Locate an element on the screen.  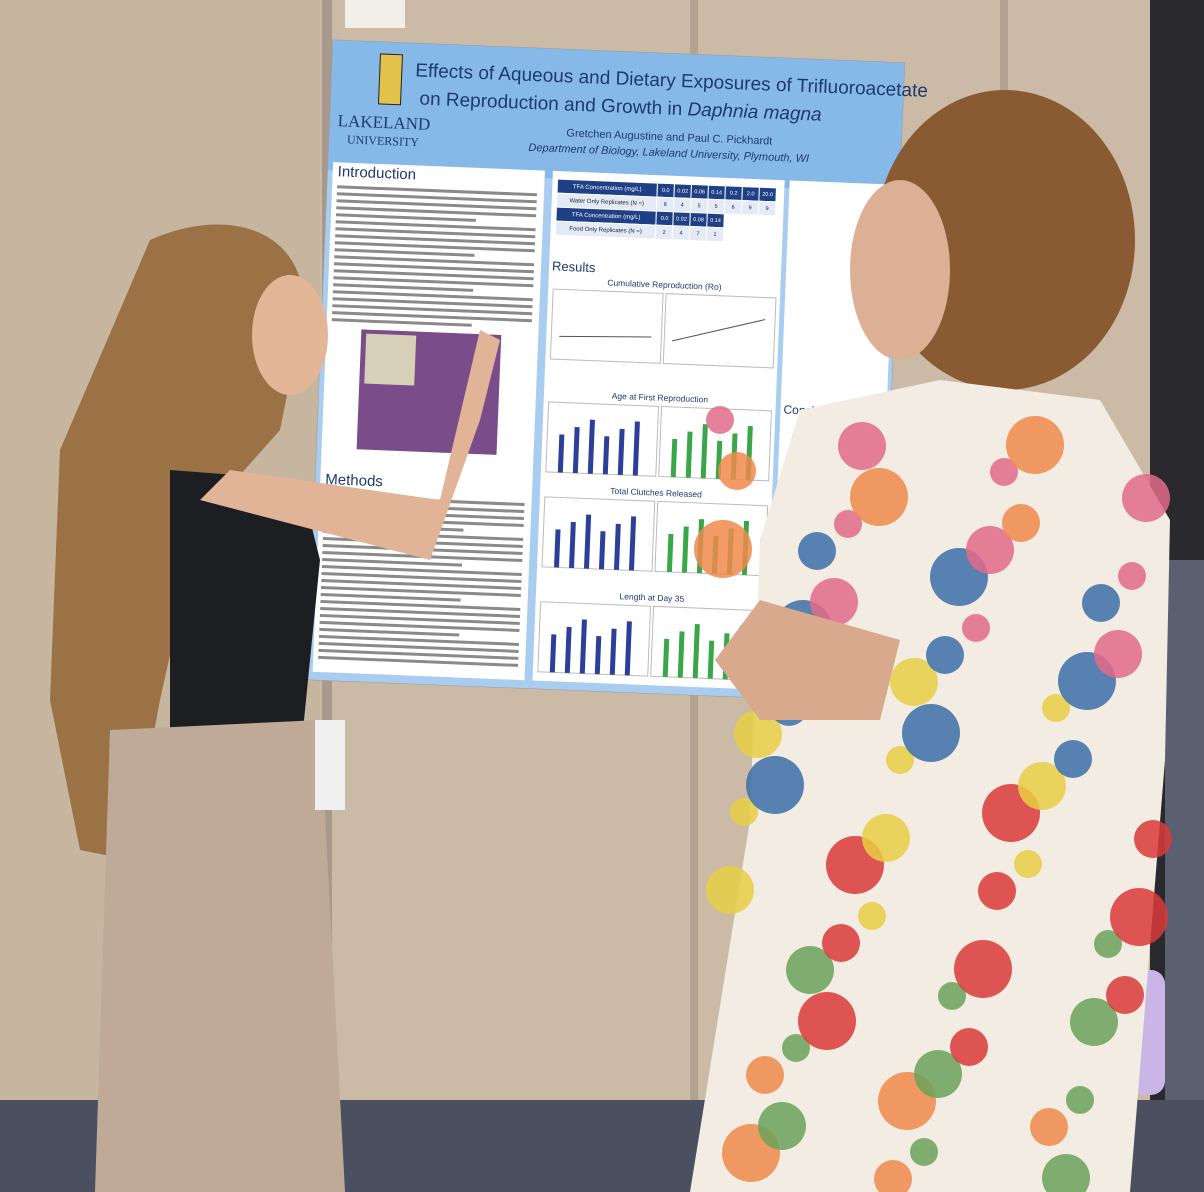
table-text: 1 is located at coordinates (714, 235).